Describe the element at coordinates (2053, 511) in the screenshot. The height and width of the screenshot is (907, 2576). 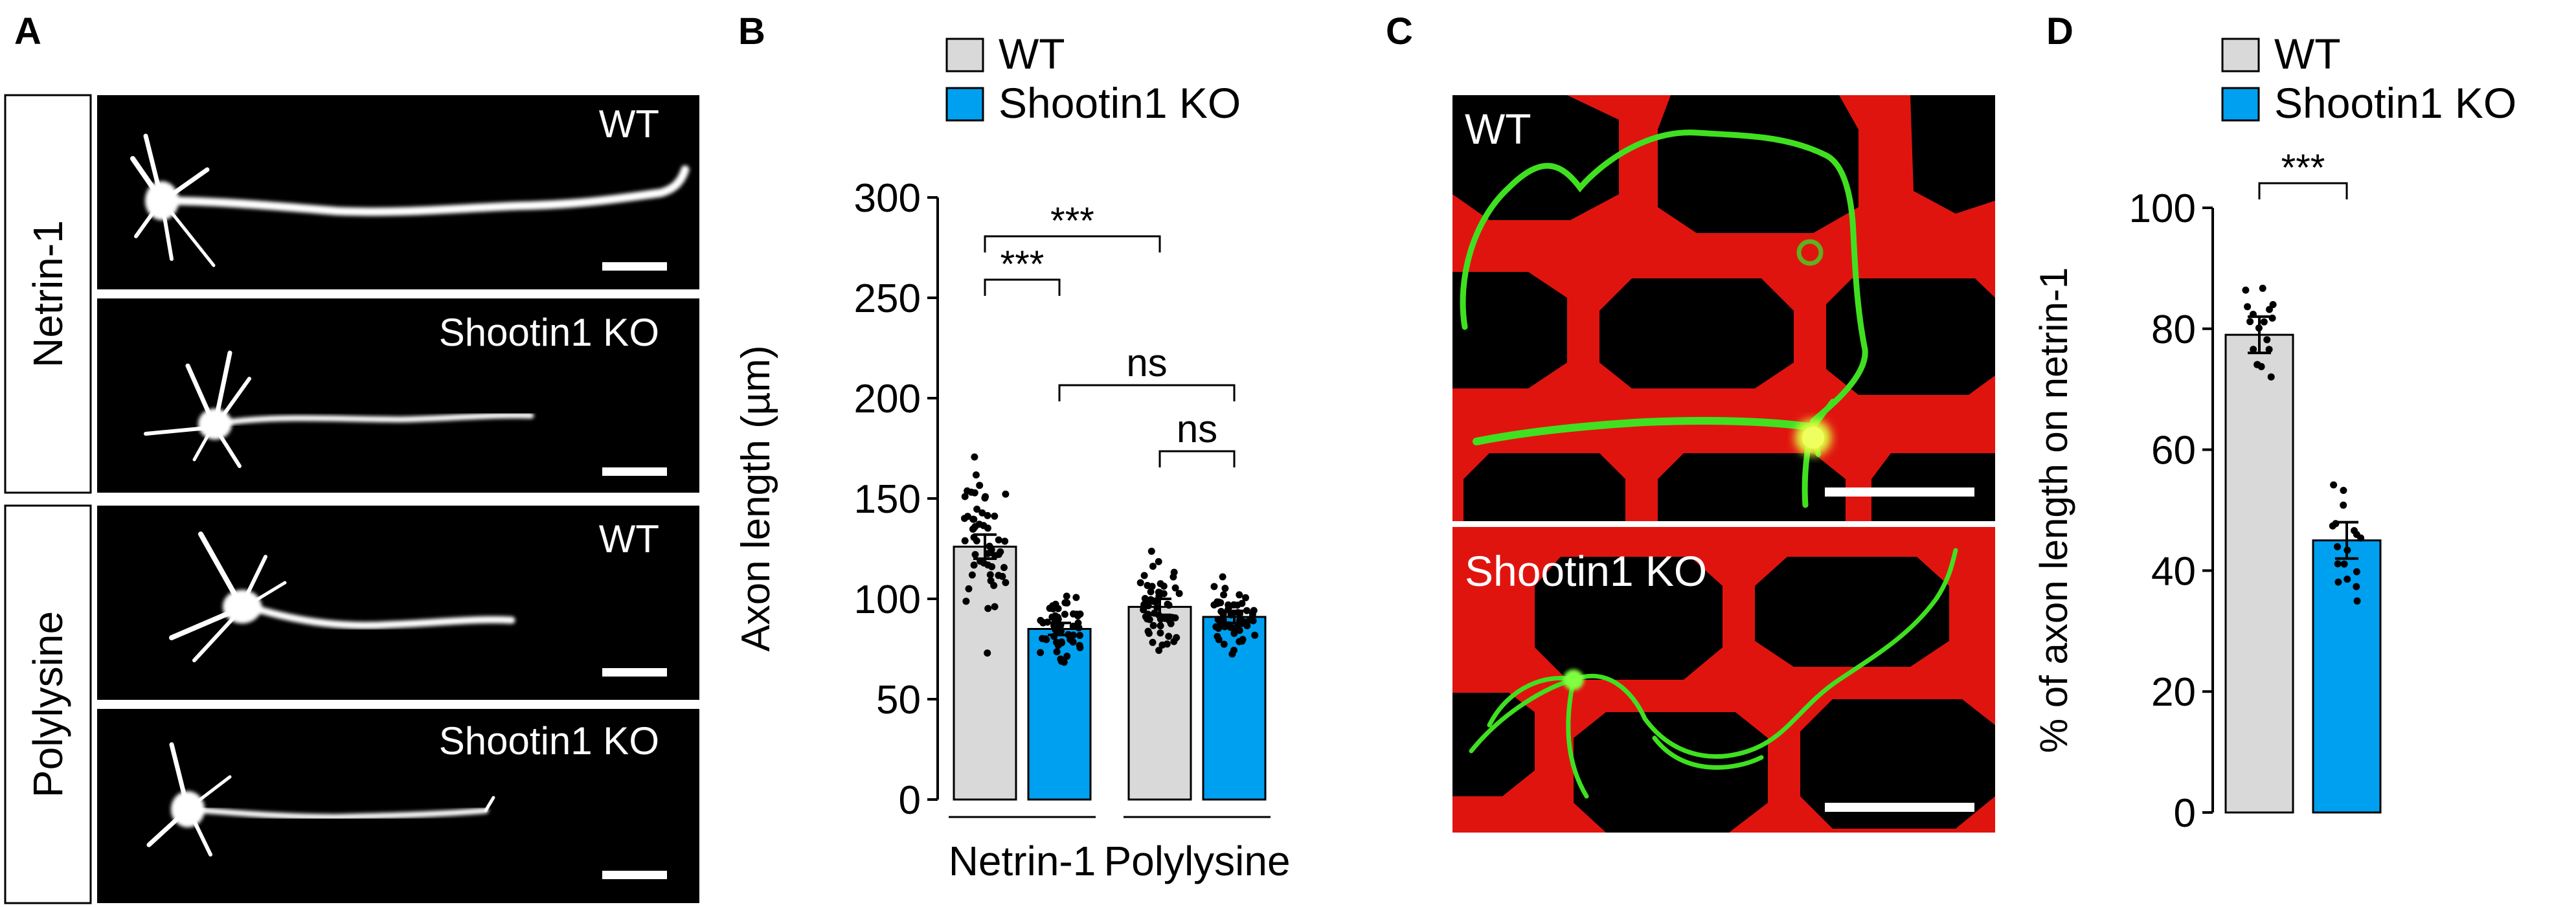
I see `y-axis-title: % of axon length on netrin-1` at that location.